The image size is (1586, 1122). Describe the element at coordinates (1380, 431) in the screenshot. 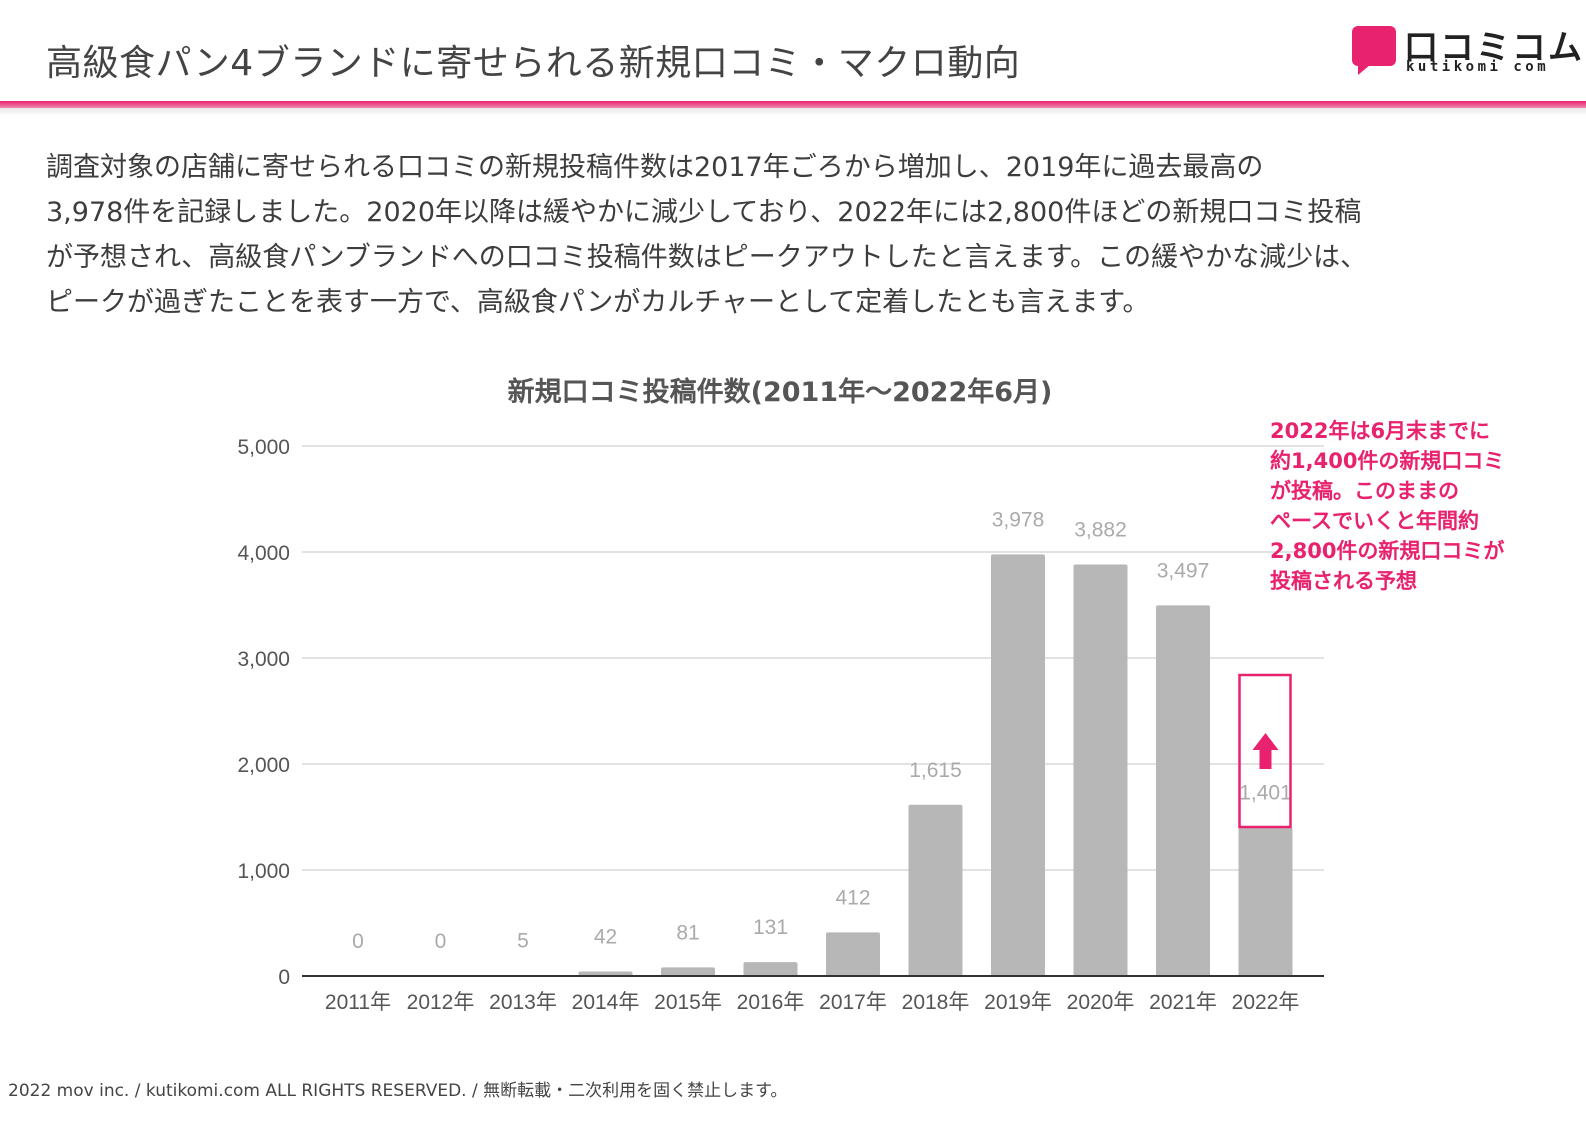

I see `annotation-line: 2022年は6月末までに` at that location.